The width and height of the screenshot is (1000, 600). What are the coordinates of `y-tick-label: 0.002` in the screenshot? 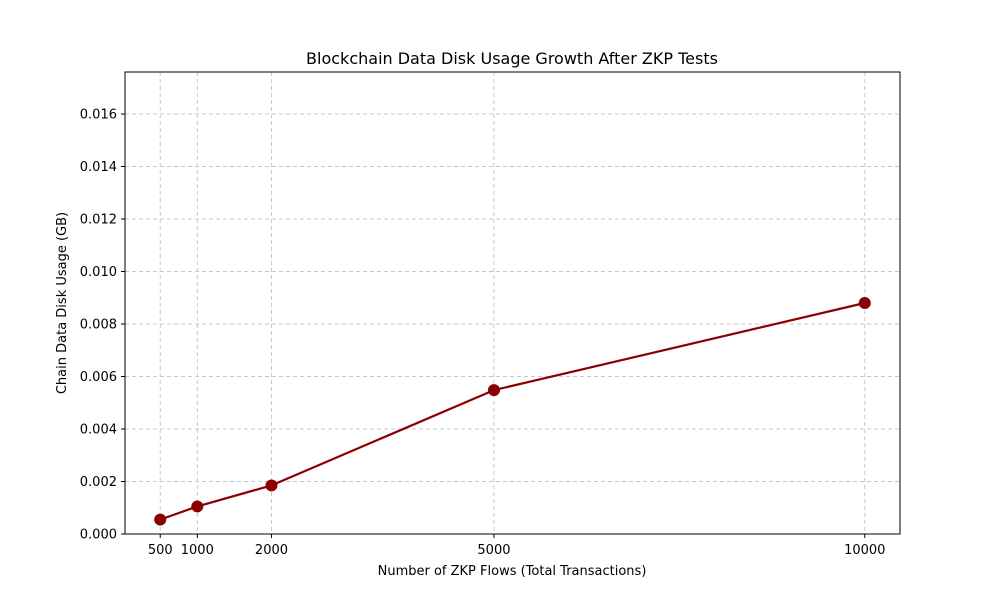 It's located at (98, 482).